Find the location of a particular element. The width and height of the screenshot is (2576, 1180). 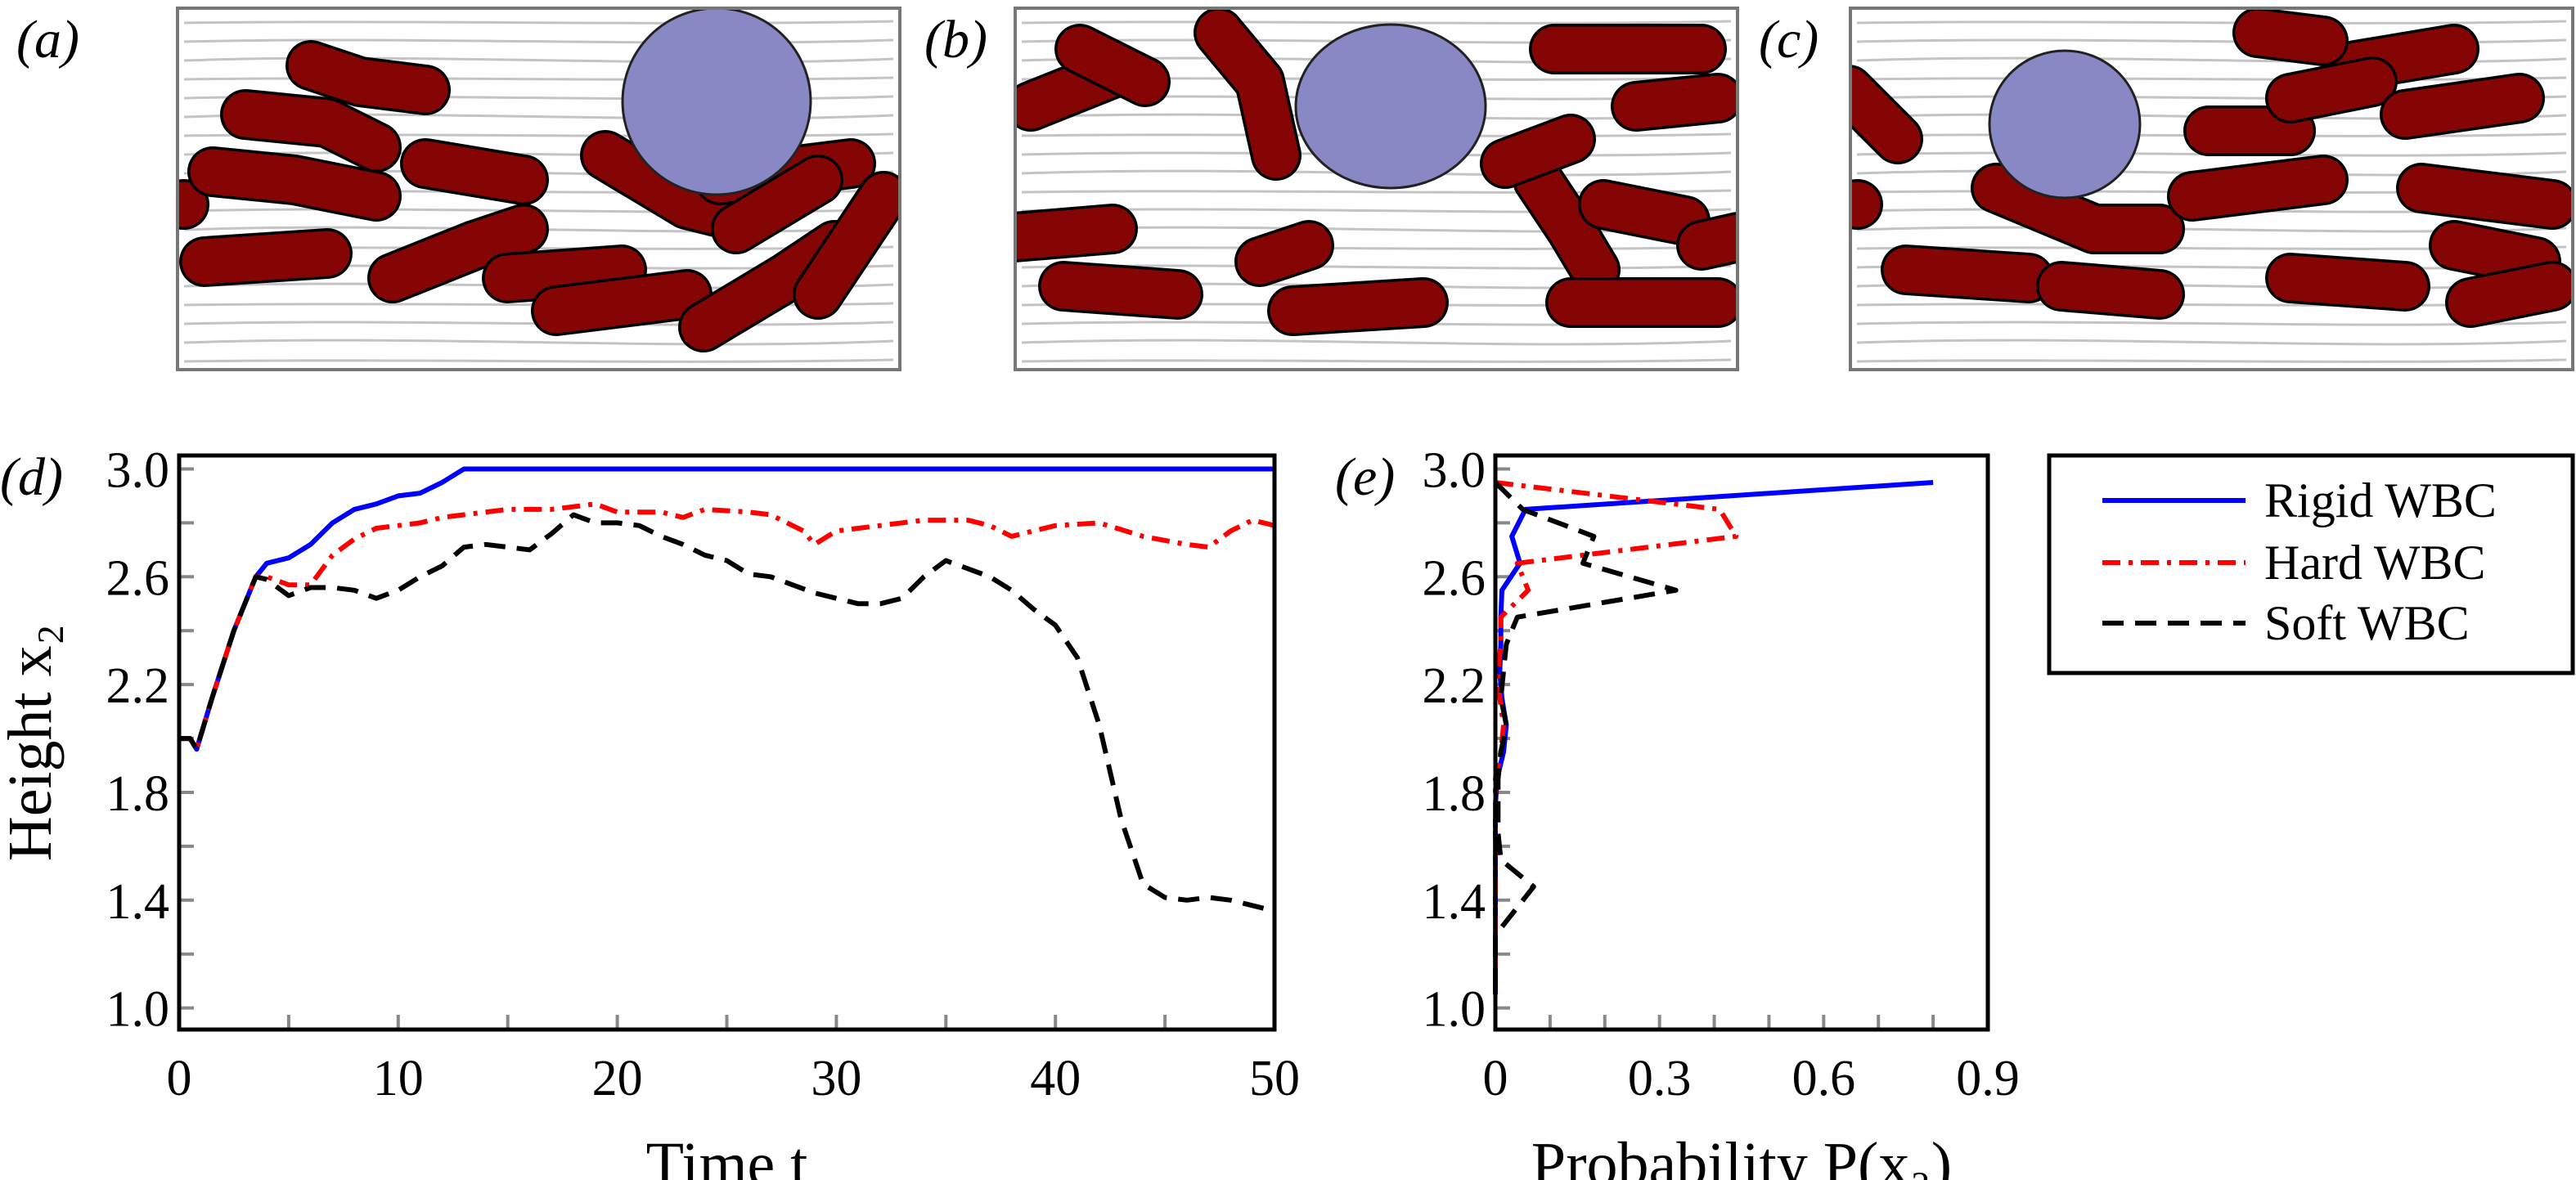

x-tick-label: 50 is located at coordinates (1274, 1078).